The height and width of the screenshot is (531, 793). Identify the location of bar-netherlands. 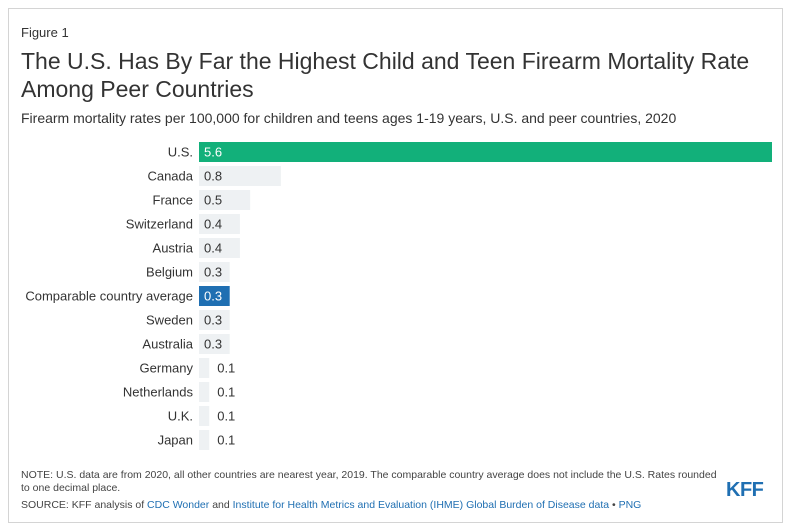
(204, 392).